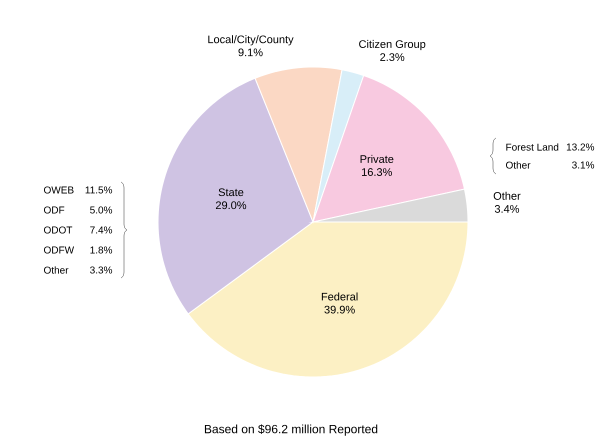  Describe the element at coordinates (392, 45) in the screenshot. I see `slice-label: Citizen Group` at that location.